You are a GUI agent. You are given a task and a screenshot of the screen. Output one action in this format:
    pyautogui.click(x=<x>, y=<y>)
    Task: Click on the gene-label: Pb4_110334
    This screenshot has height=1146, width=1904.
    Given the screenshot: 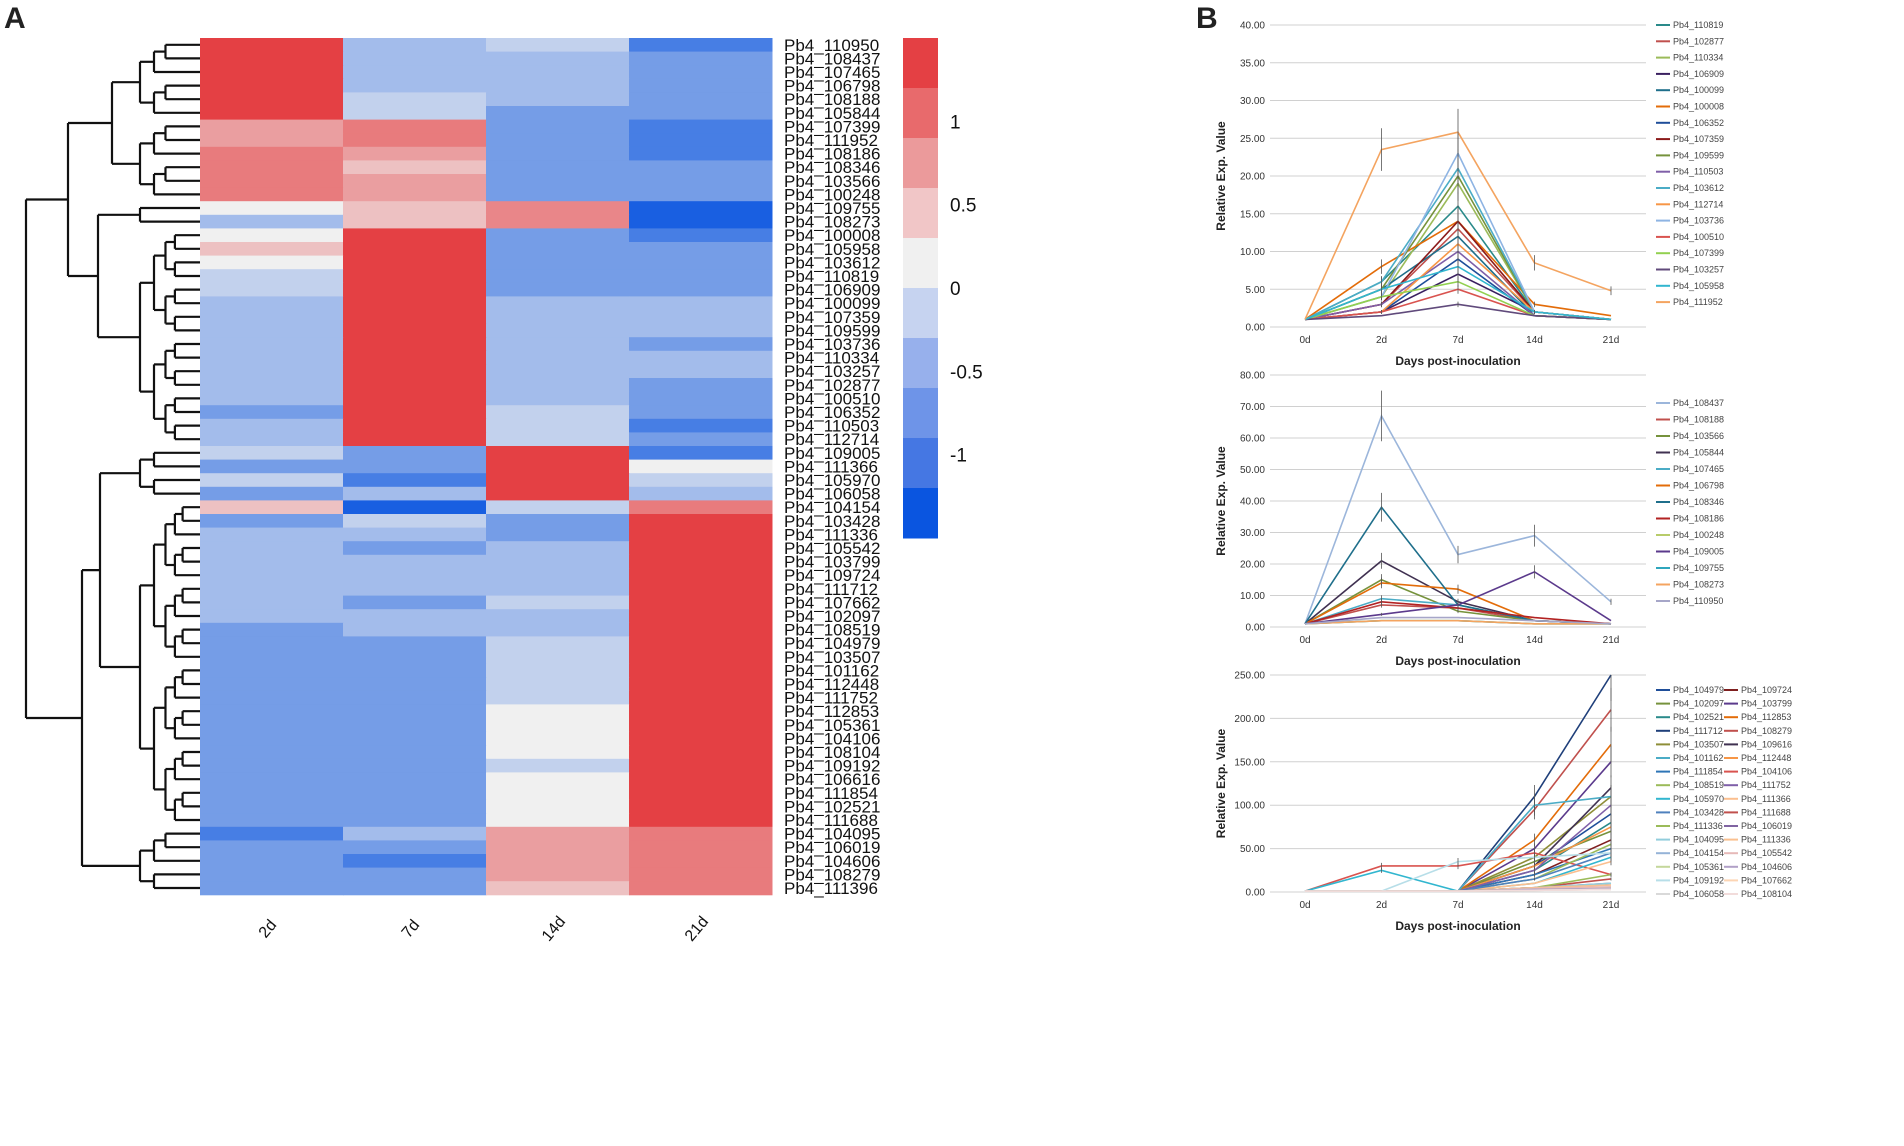 What is the action you would take?
    pyautogui.click(x=831, y=358)
    